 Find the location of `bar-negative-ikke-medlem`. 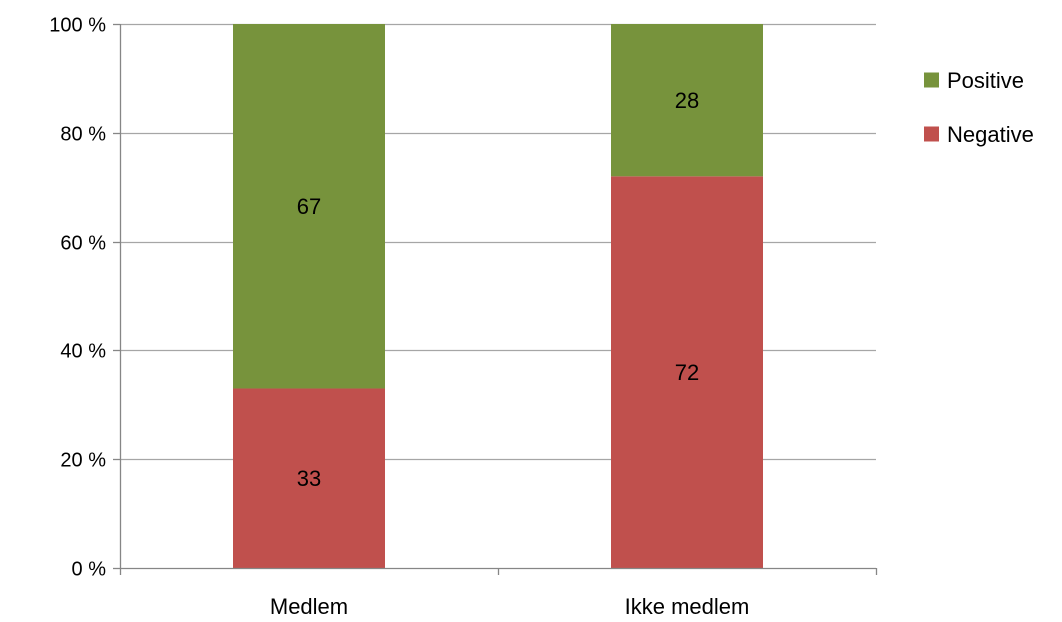

bar-negative-ikke-medlem is located at coordinates (687, 372).